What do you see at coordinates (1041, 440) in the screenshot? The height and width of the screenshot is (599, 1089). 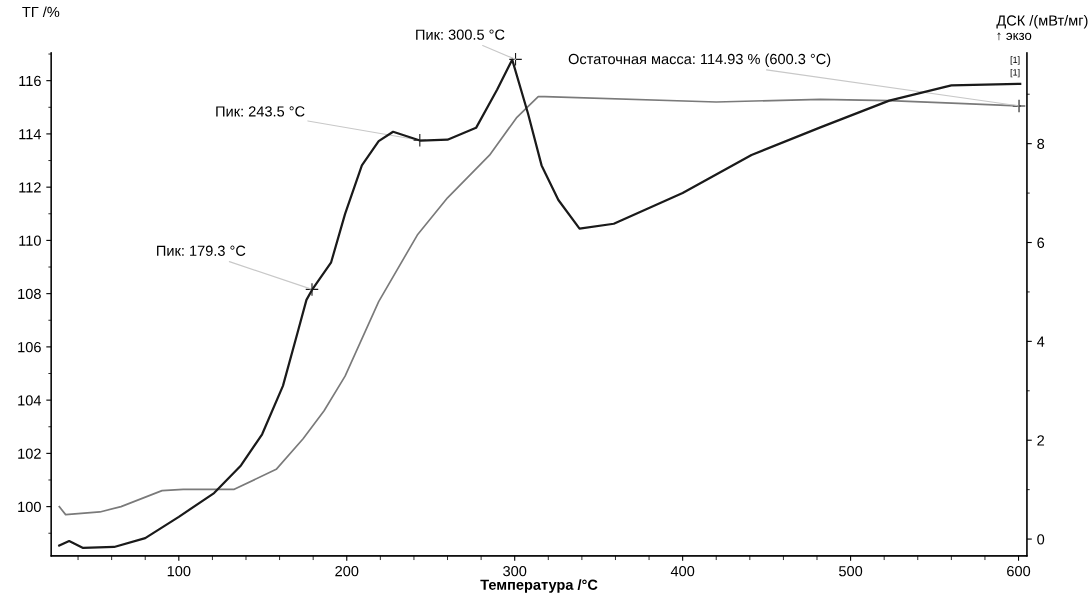 I see `y2-tick-label: 2` at bounding box center [1041, 440].